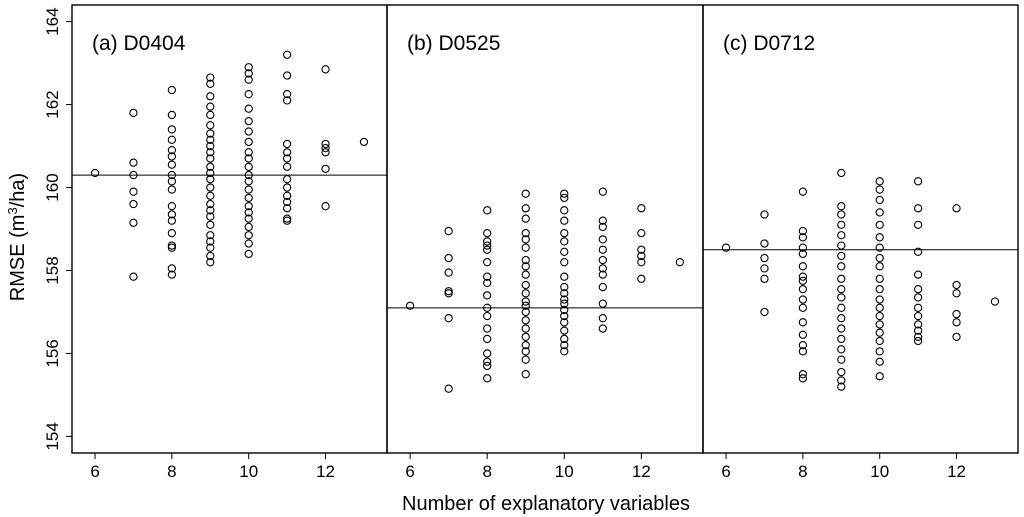 This screenshot has width=1024, height=517. I want to click on x-tick-label-1: 8, so click(171, 471).